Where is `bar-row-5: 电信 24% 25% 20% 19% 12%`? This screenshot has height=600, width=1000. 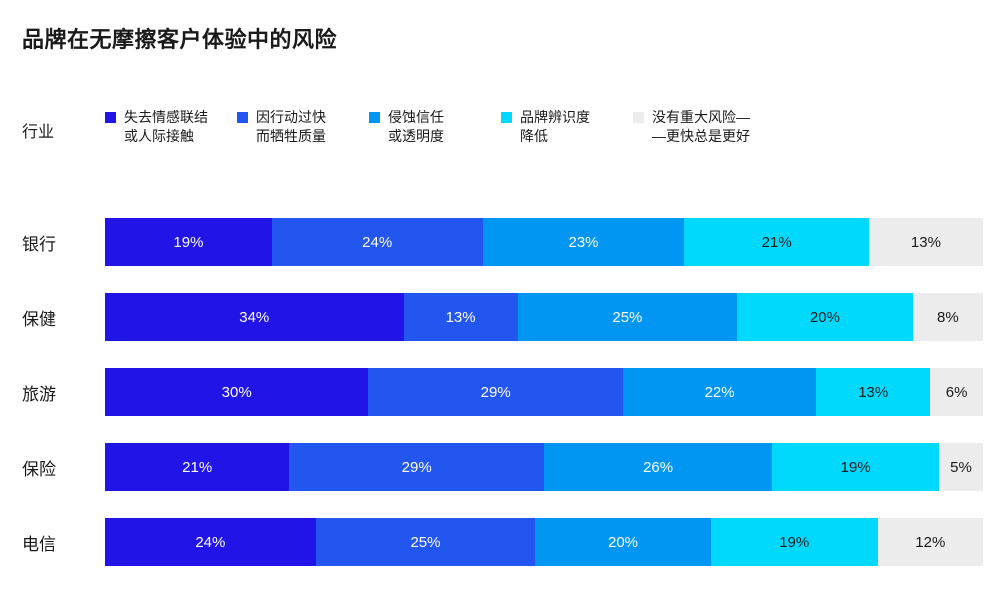
bar-row-5: 电信 24% 25% 20% 19% 12% is located at coordinates (500, 542).